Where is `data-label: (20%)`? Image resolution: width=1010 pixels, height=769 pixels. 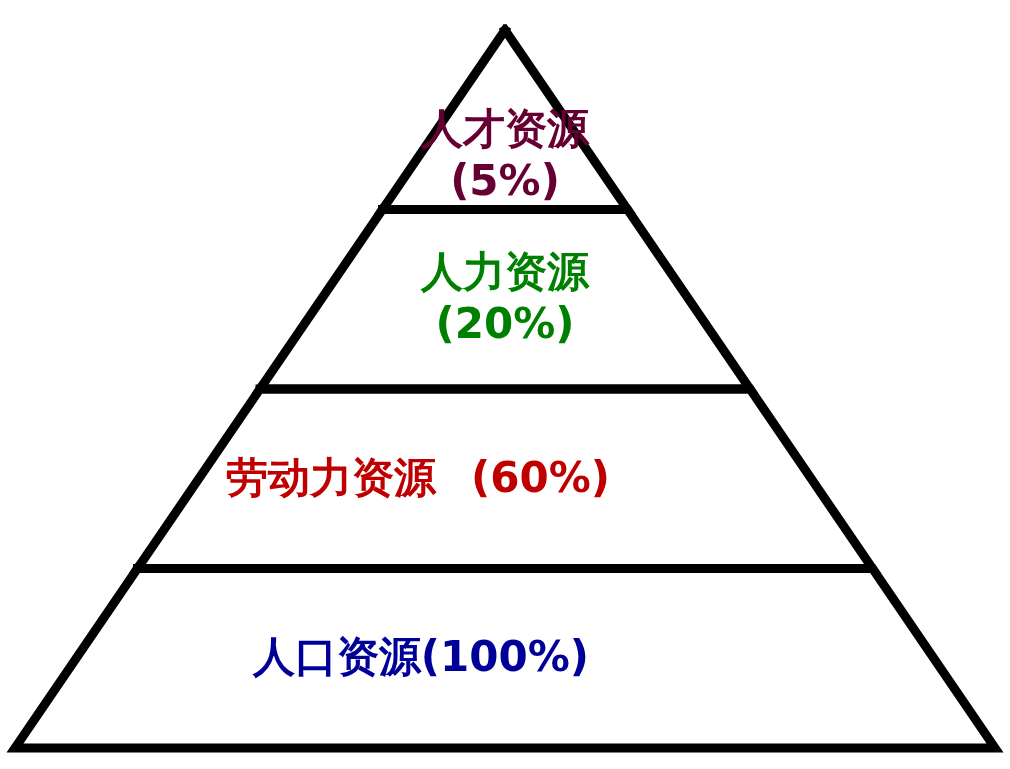
data-label: (20%) is located at coordinates (505, 324).